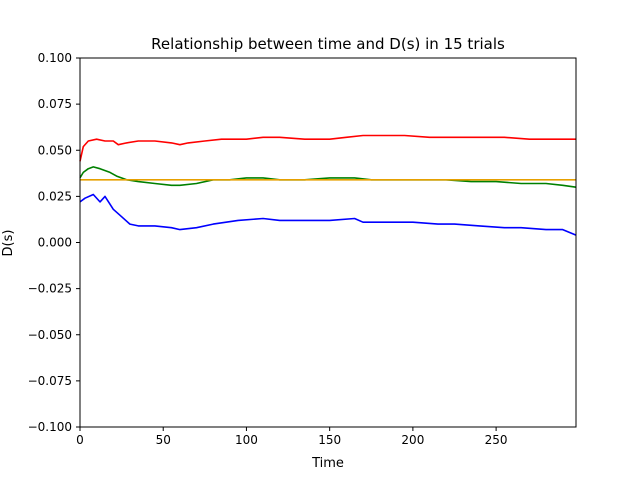 The image size is (640, 484). I want to click on y-tick-label: 0.075, so click(55, 104).